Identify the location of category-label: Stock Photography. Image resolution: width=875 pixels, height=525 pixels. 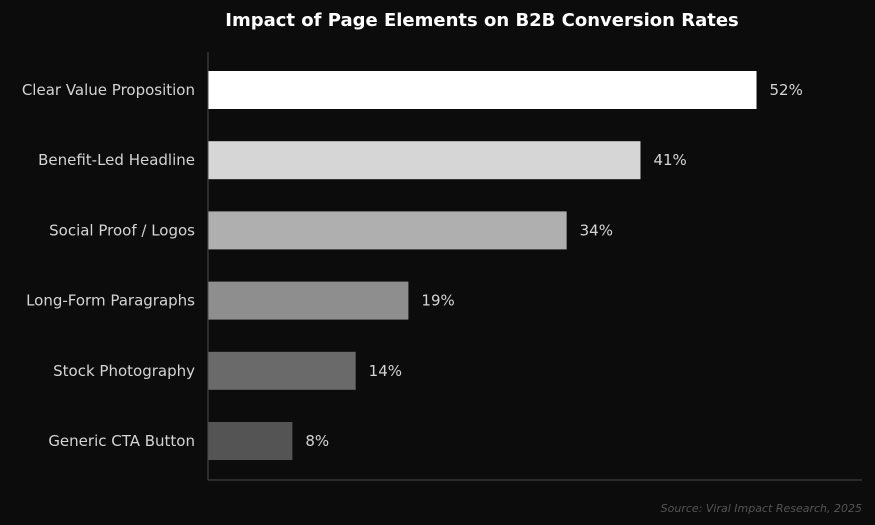
(124, 371).